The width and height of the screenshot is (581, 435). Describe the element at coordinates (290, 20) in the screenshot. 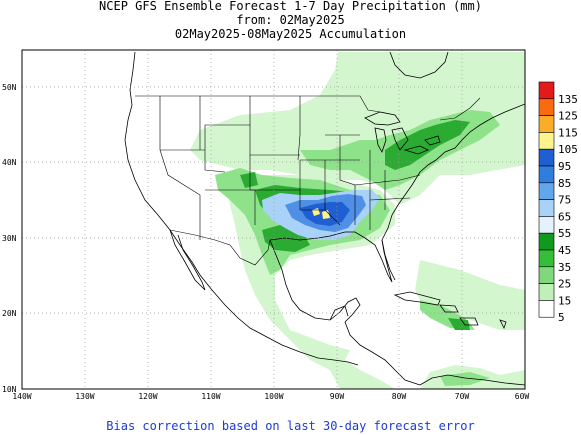

I see `title-line-2: from: 02May2025` at that location.